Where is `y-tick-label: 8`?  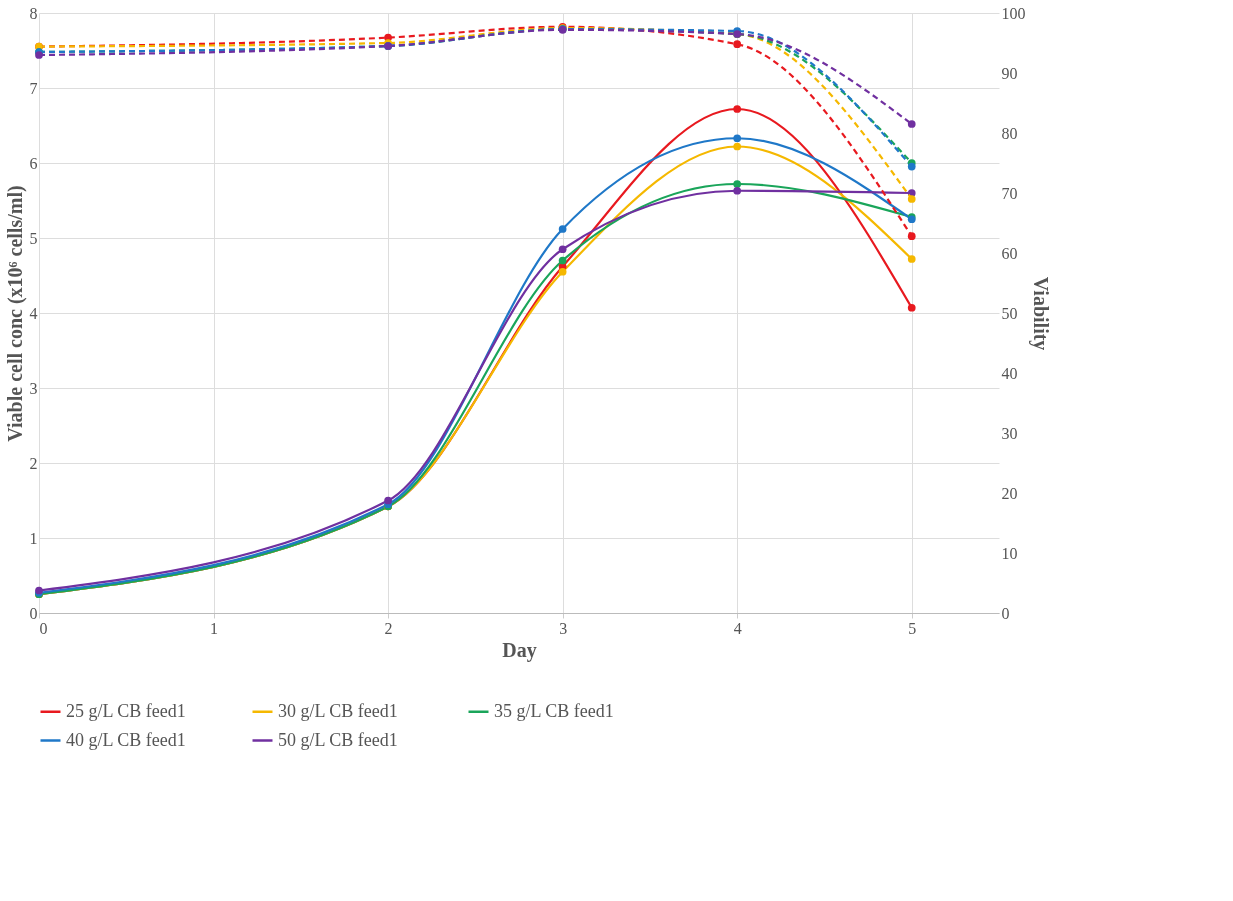 y-tick-label: 8 is located at coordinates (33, 13).